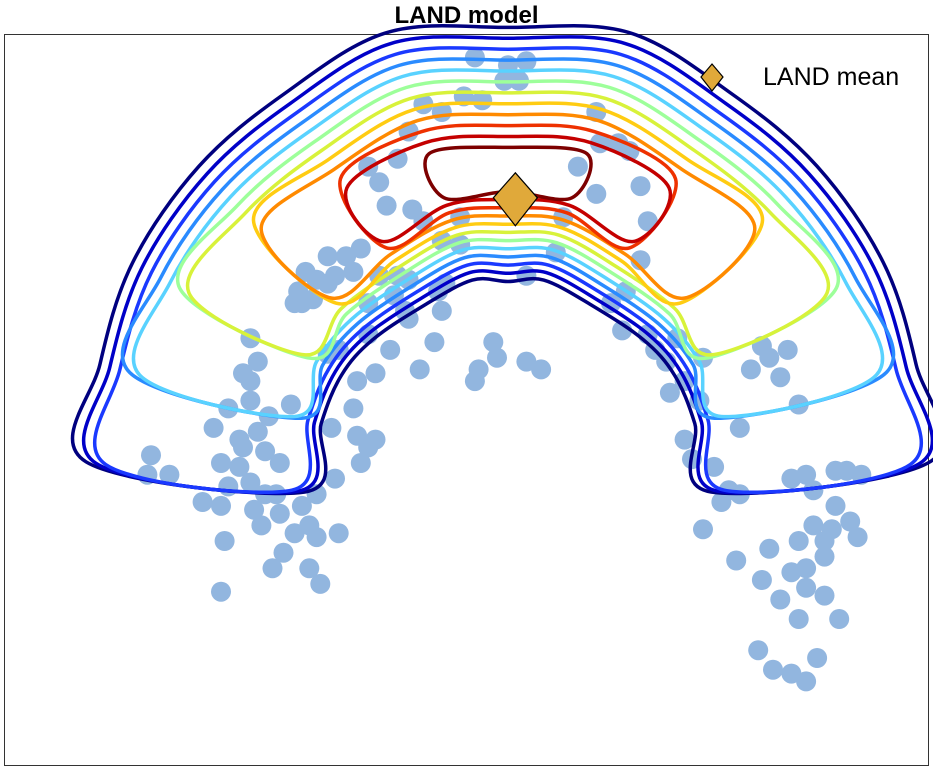 This screenshot has height=770, width=933. Describe the element at coordinates (712, 77) in the screenshot. I see `legend-marker-diamond` at that location.